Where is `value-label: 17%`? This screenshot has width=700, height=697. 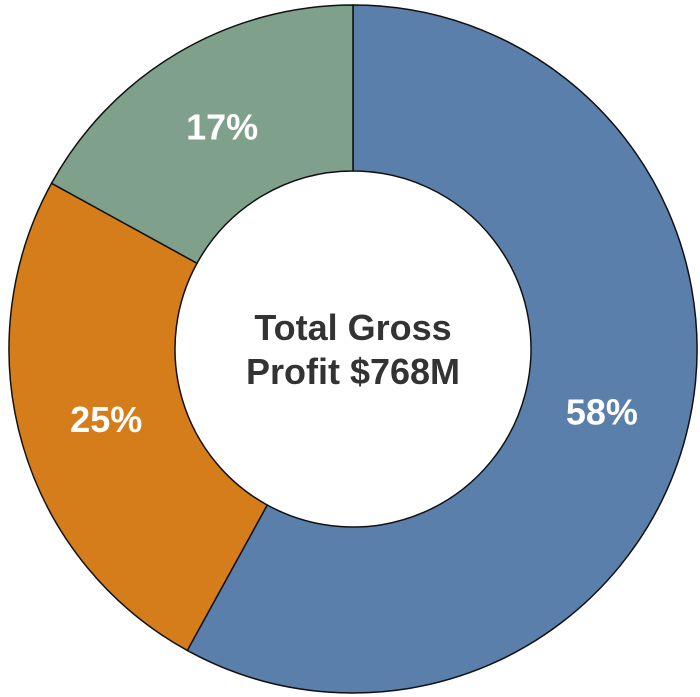 value-label: 17% is located at coordinates (222, 126).